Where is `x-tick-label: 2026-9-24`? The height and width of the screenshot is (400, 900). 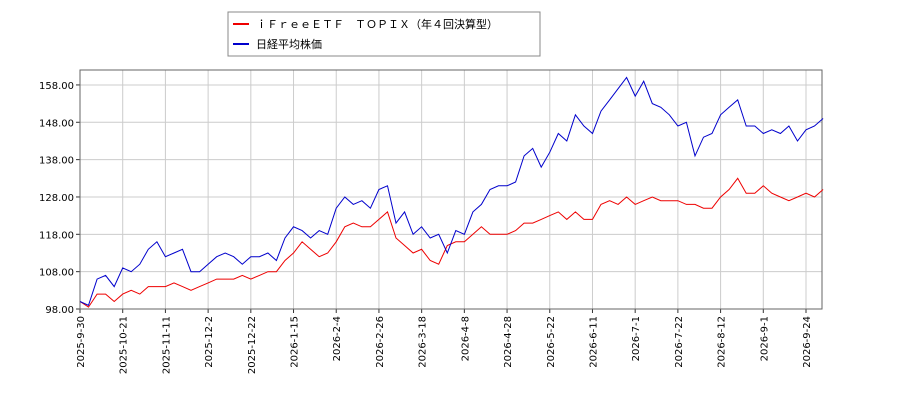
x-tick-label: 2026-9-24 is located at coordinates (807, 342).